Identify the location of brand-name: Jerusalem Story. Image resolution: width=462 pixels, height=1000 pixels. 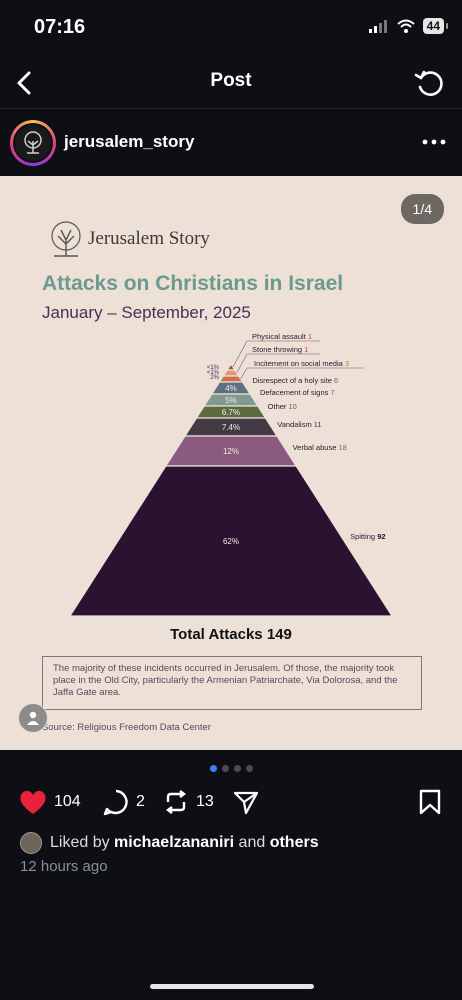
(149, 238).